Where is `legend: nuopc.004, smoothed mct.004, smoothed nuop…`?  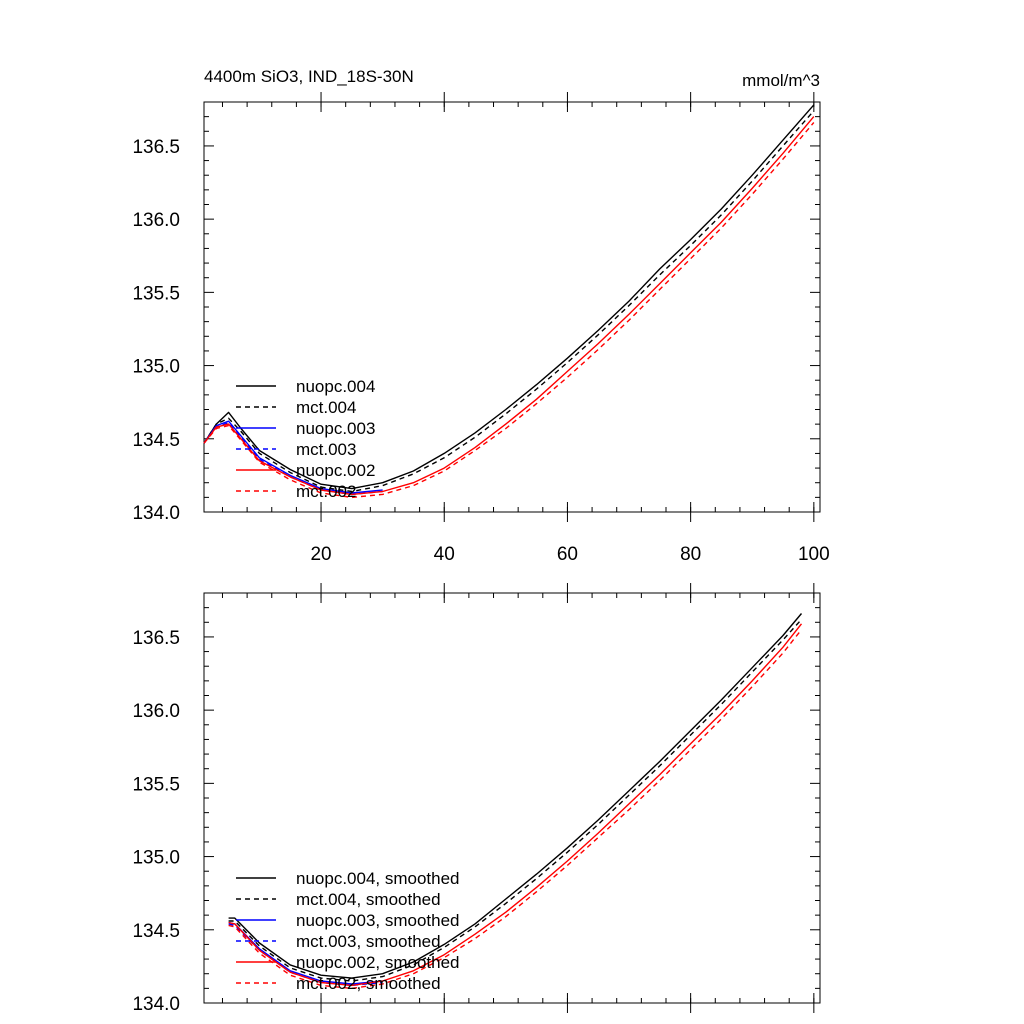 legend: nuopc.004, smoothed mct.004, smoothed nuop… is located at coordinates (348, 931).